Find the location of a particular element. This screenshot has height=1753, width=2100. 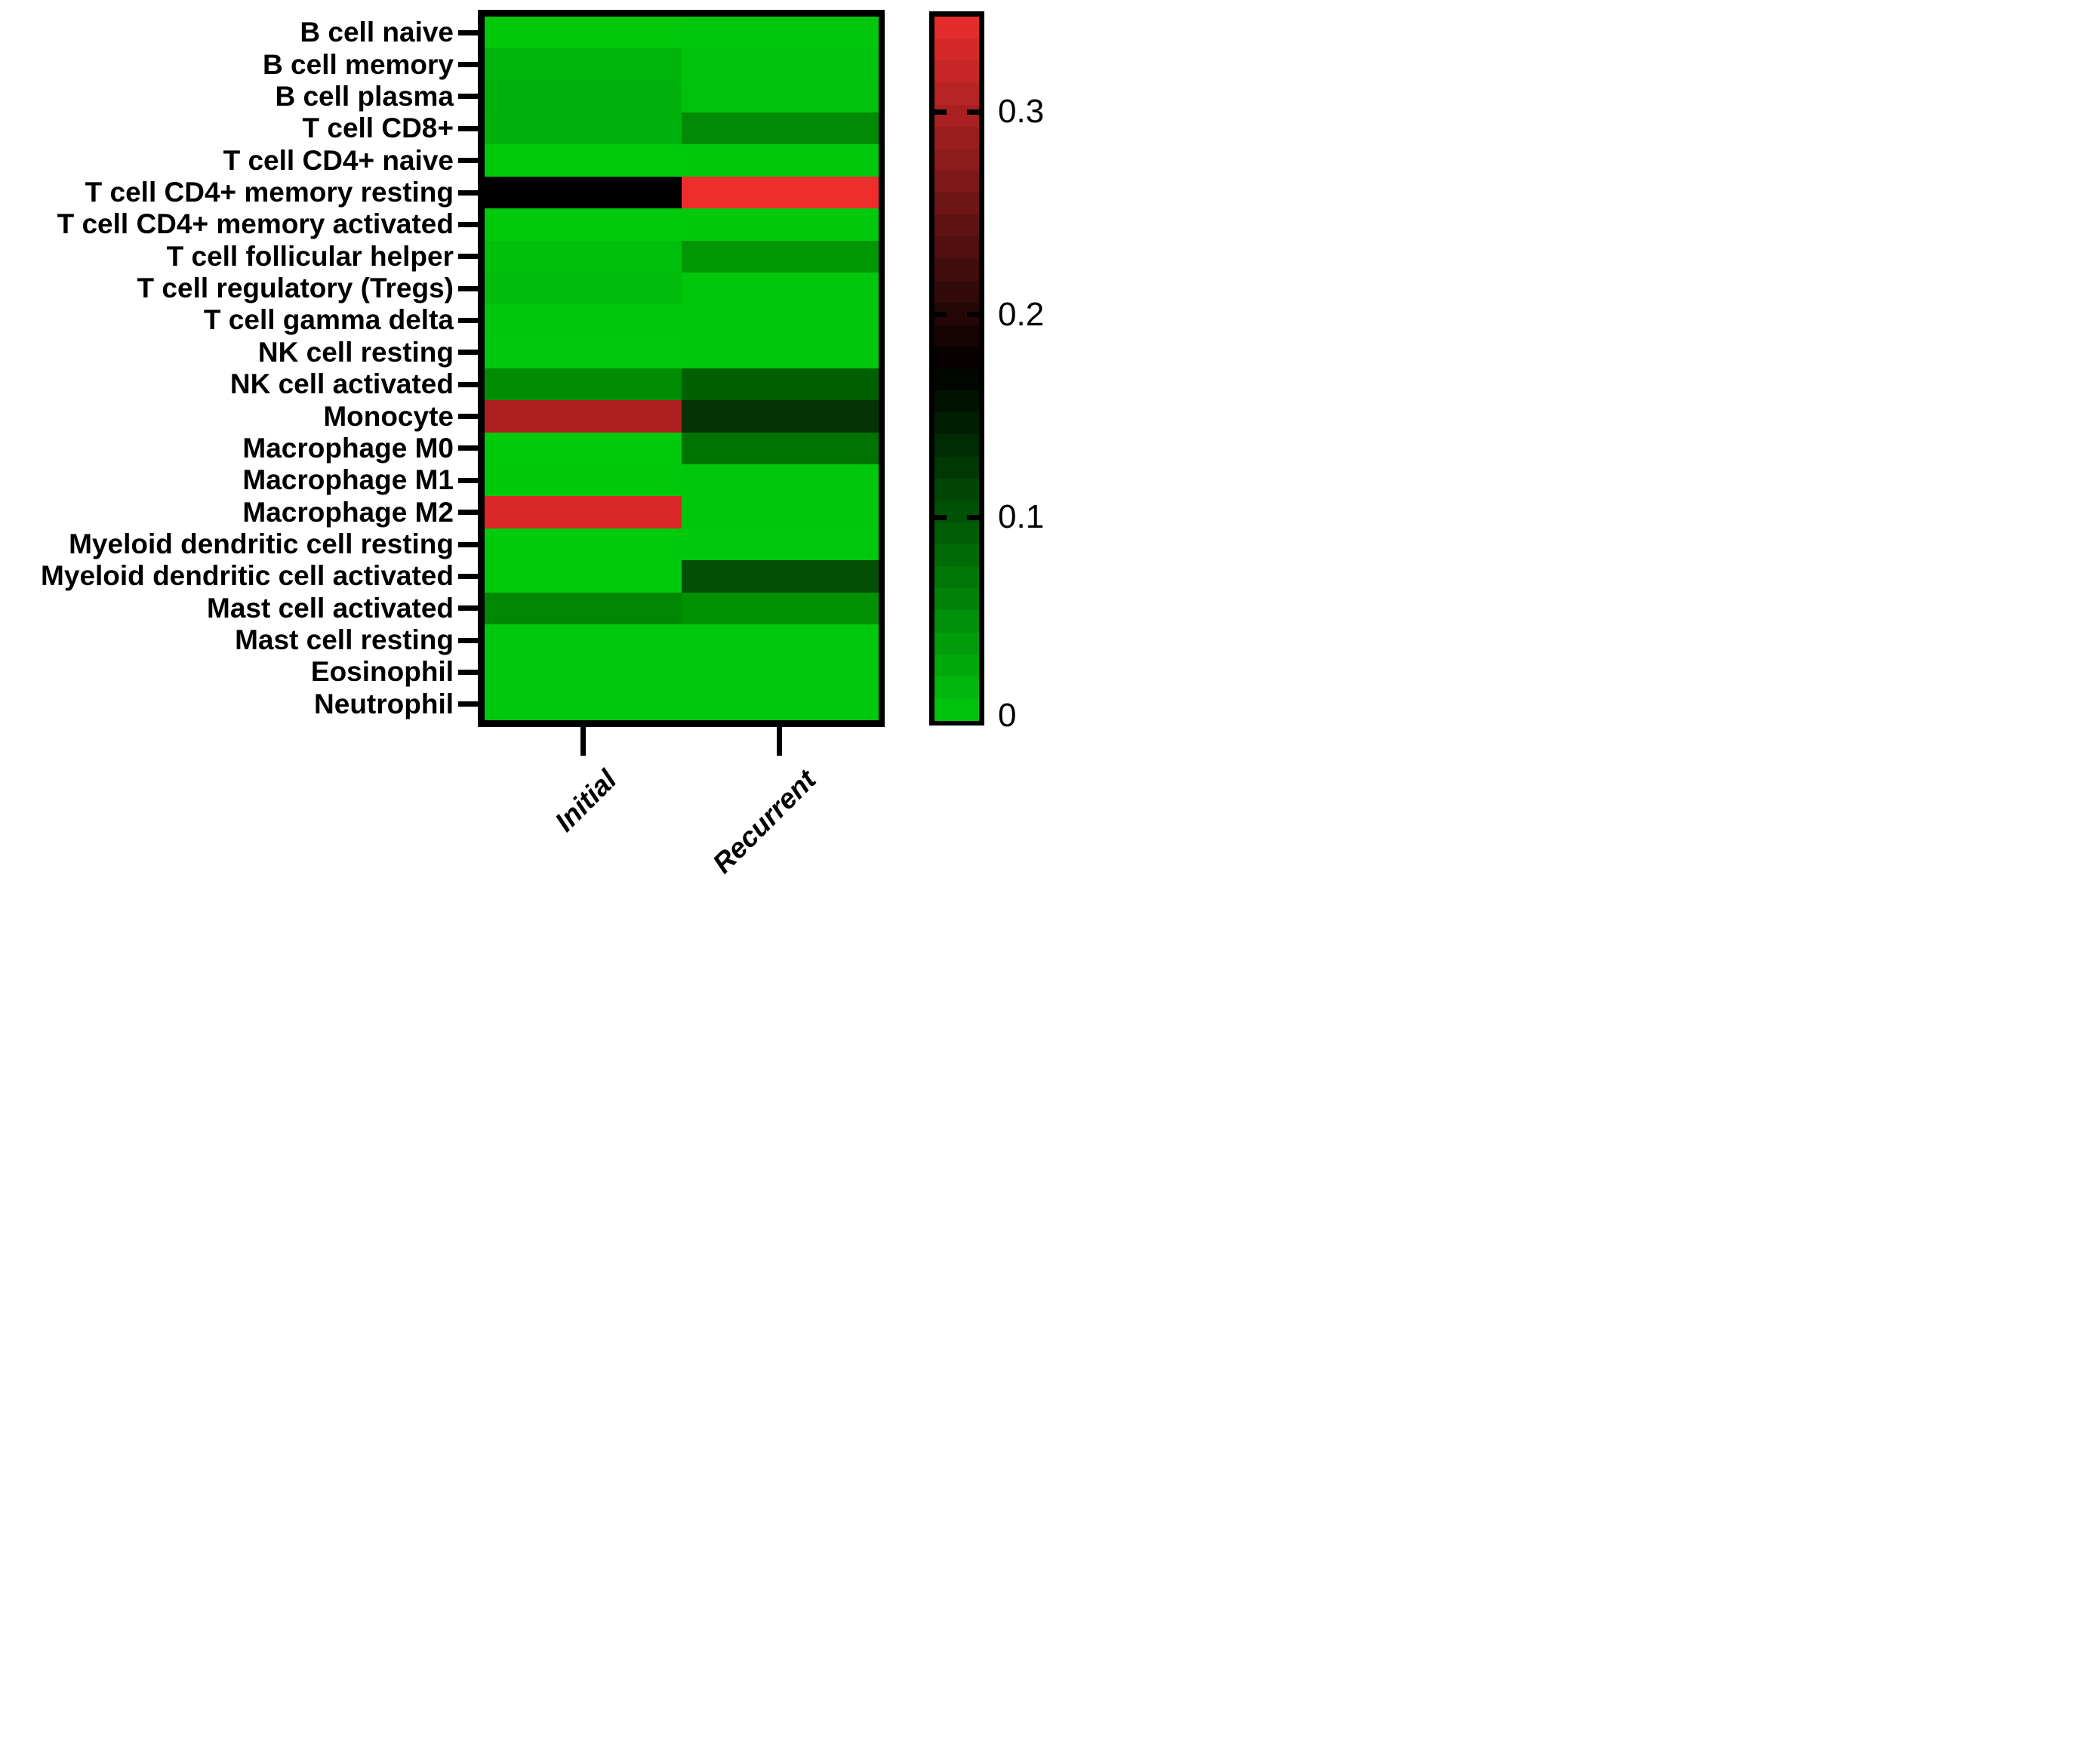

row-label: Macrophage M2 is located at coordinates (348, 512).